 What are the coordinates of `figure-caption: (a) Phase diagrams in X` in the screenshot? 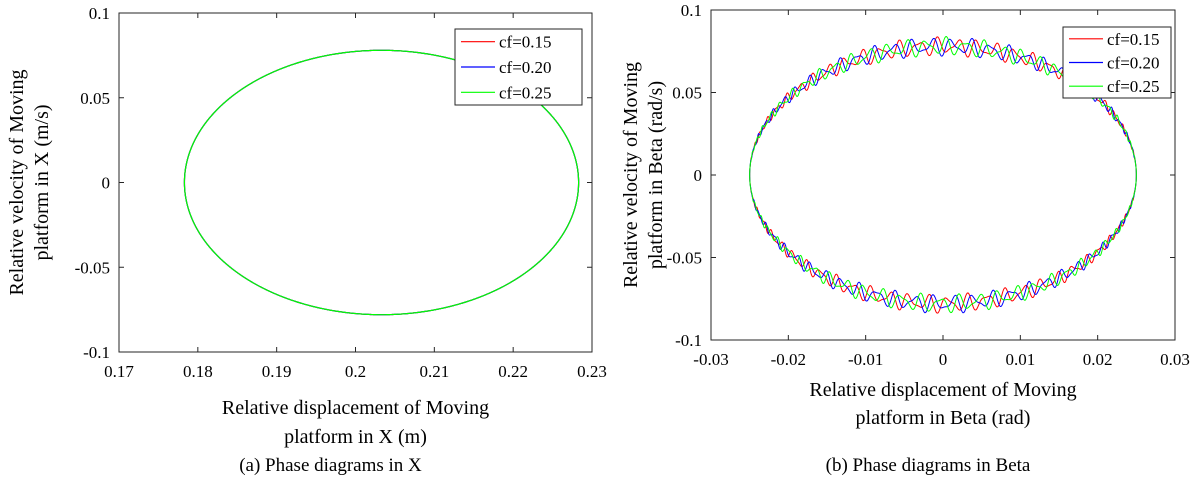 It's located at (330, 465).